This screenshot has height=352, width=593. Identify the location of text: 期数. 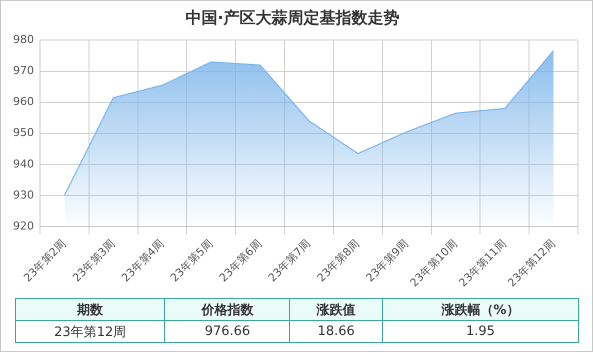
(90, 309).